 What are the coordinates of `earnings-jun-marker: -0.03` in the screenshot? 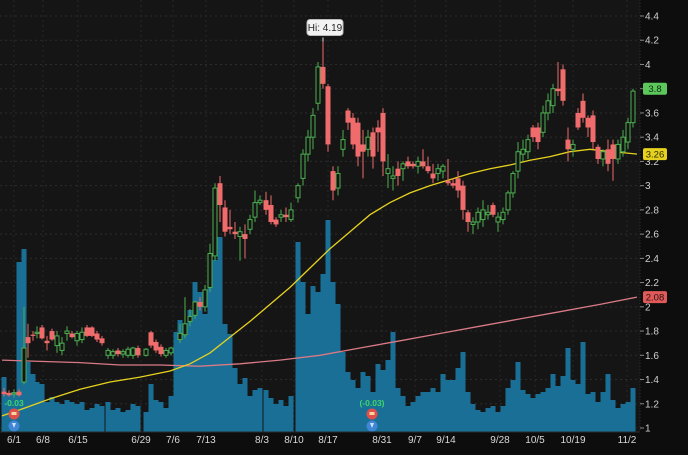 It's located at (14, 415).